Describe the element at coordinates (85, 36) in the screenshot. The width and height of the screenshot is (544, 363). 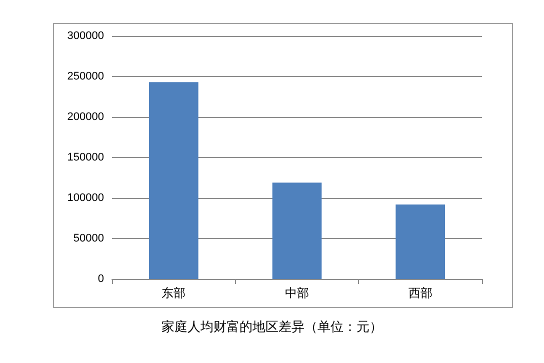
I see `y-tick-label: 300000` at that location.